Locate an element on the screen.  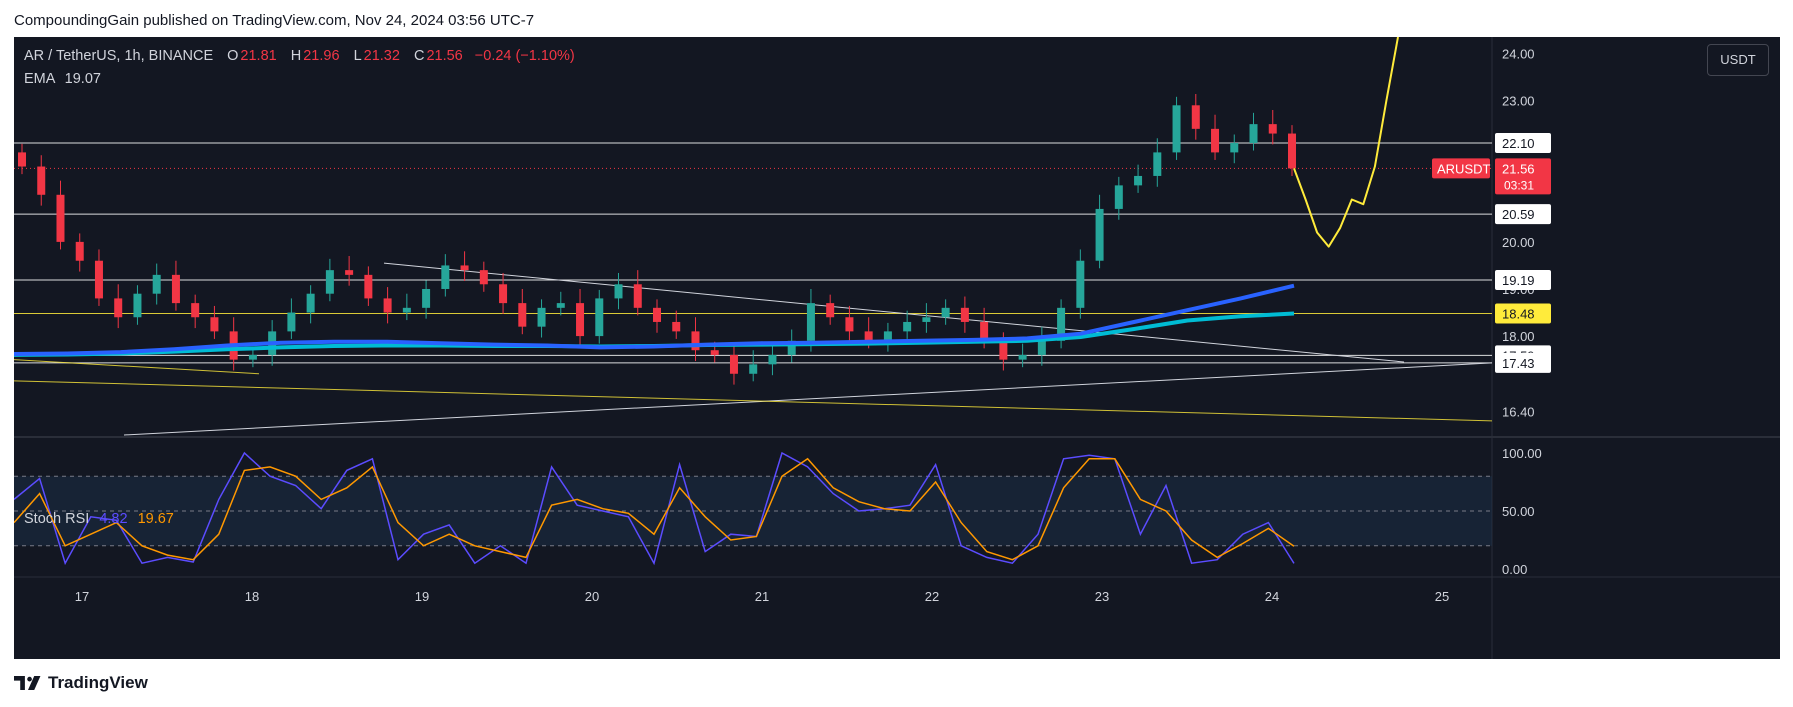
low-label: L is located at coordinates (357, 56).